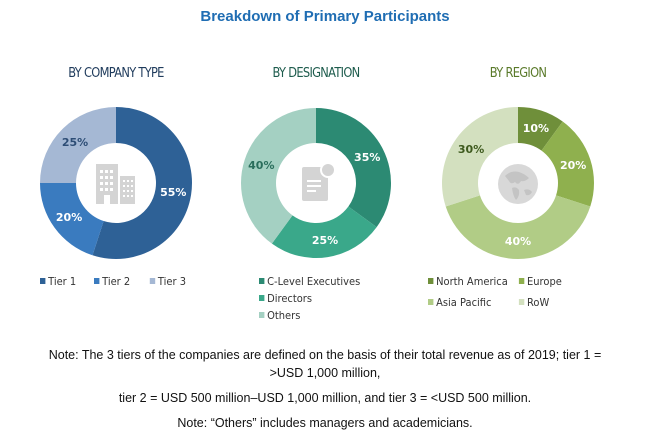 Image resolution: width=650 pixels, height=447 pixels. I want to click on note-line-2: >USD 1,000 million,, so click(325, 373).